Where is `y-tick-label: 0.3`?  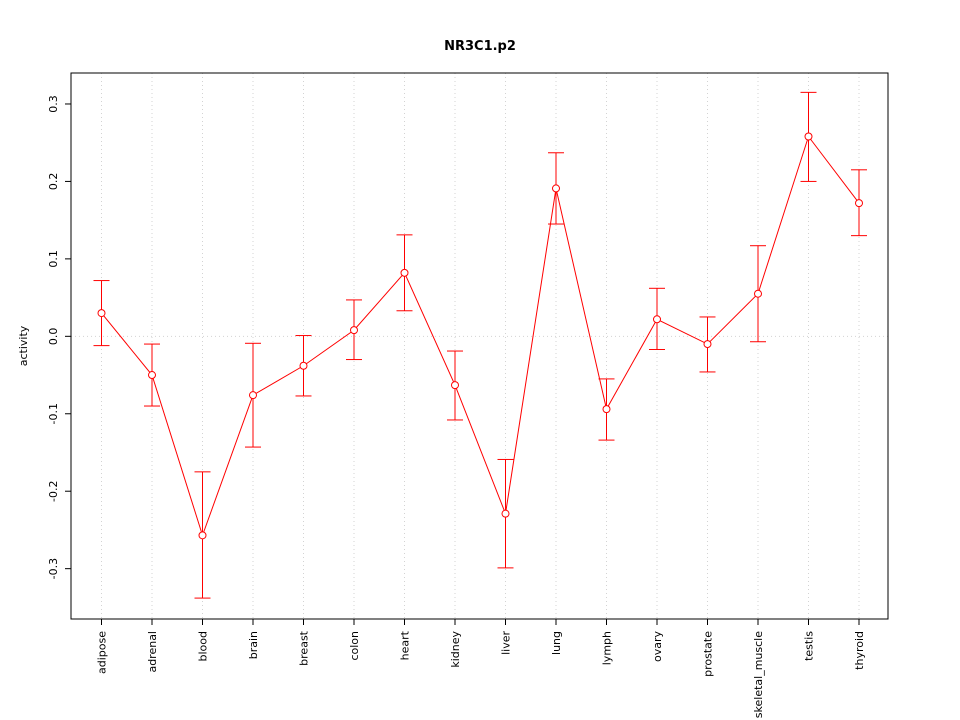
y-tick-label: 0.3 is located at coordinates (53, 104).